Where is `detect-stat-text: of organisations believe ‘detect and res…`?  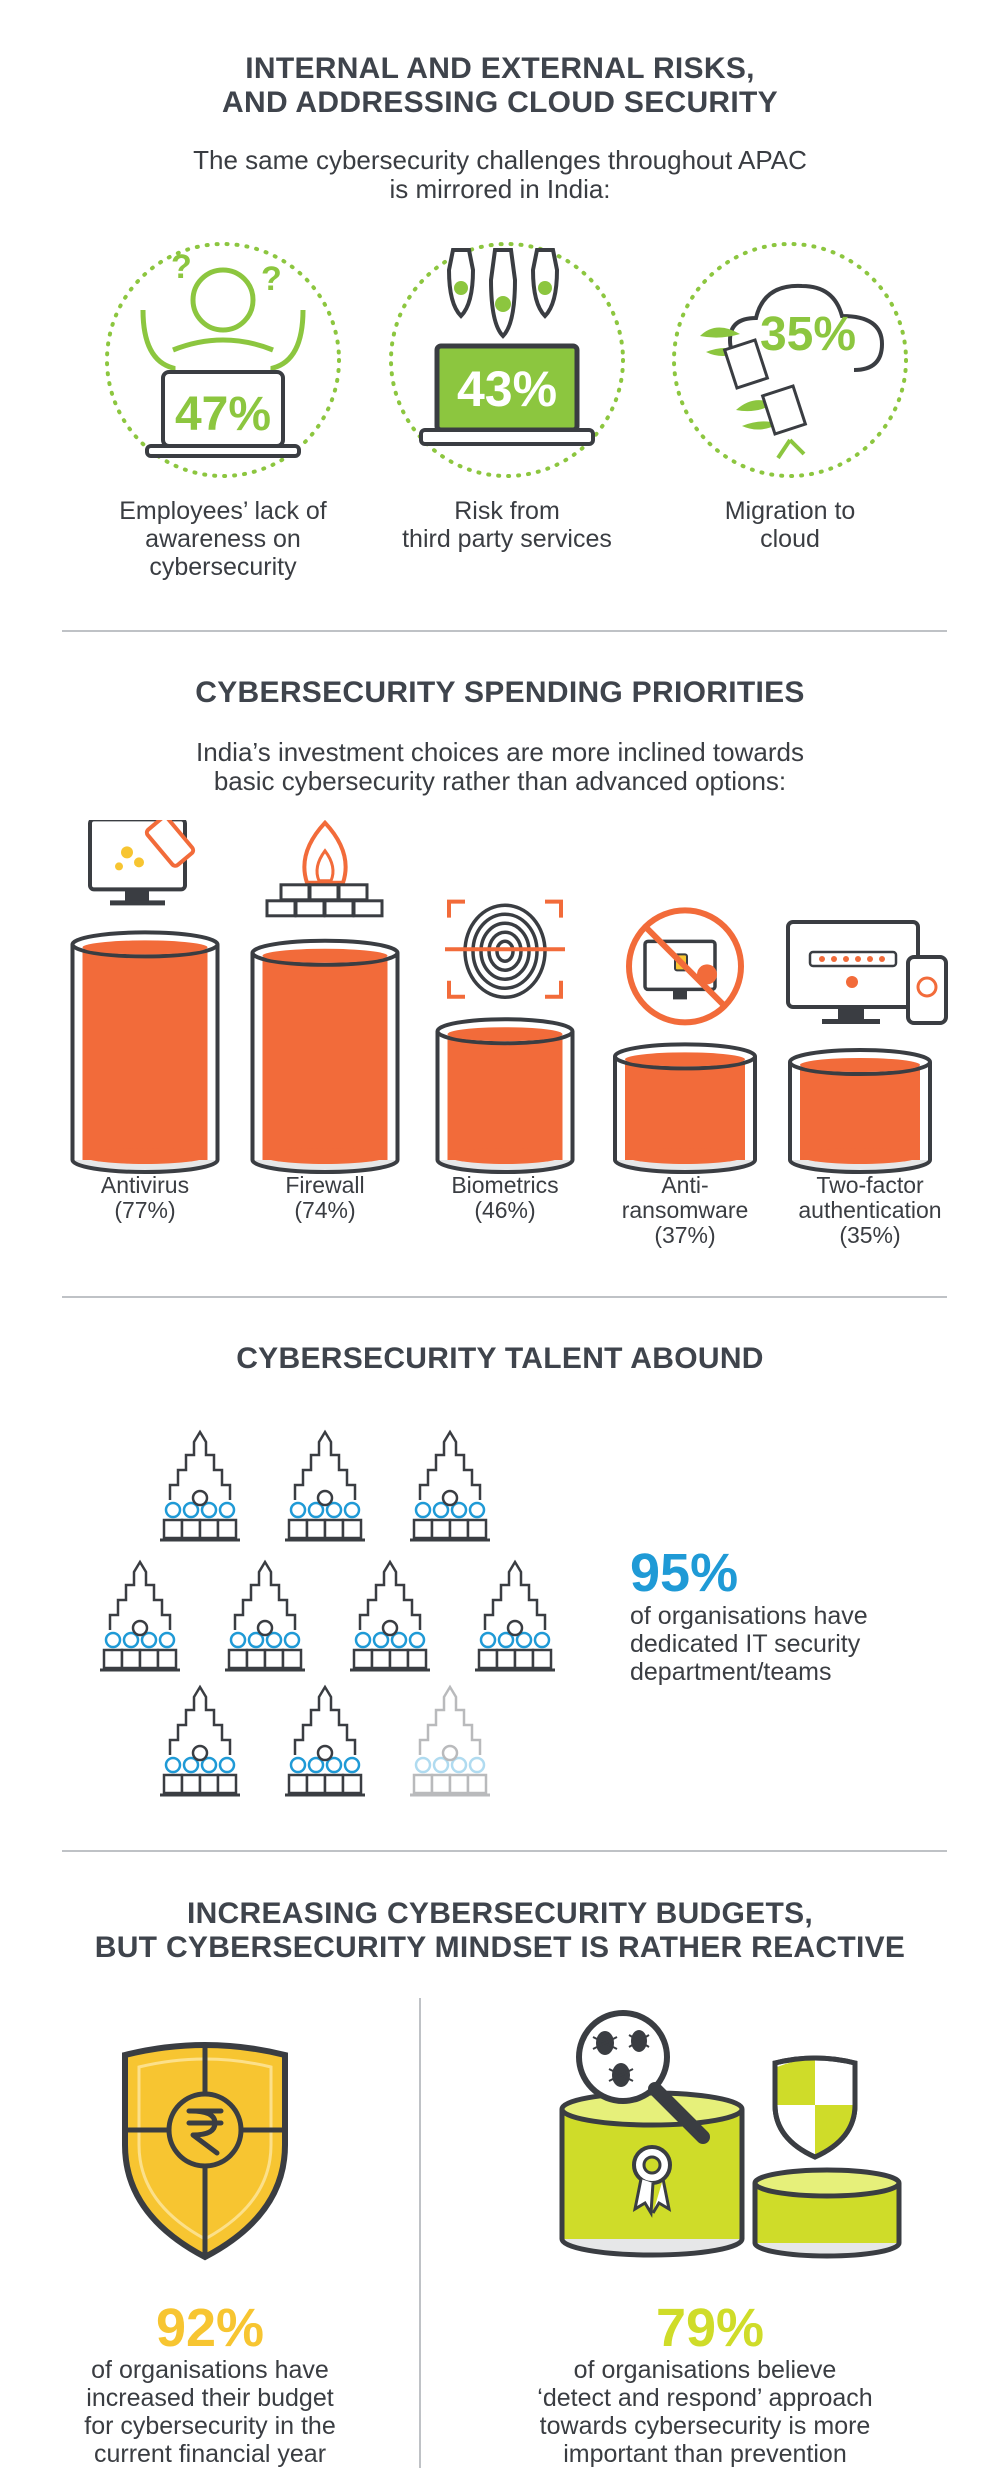
detect-stat-text: of organisations believe ‘detect and res… is located at coordinates (705, 2412).